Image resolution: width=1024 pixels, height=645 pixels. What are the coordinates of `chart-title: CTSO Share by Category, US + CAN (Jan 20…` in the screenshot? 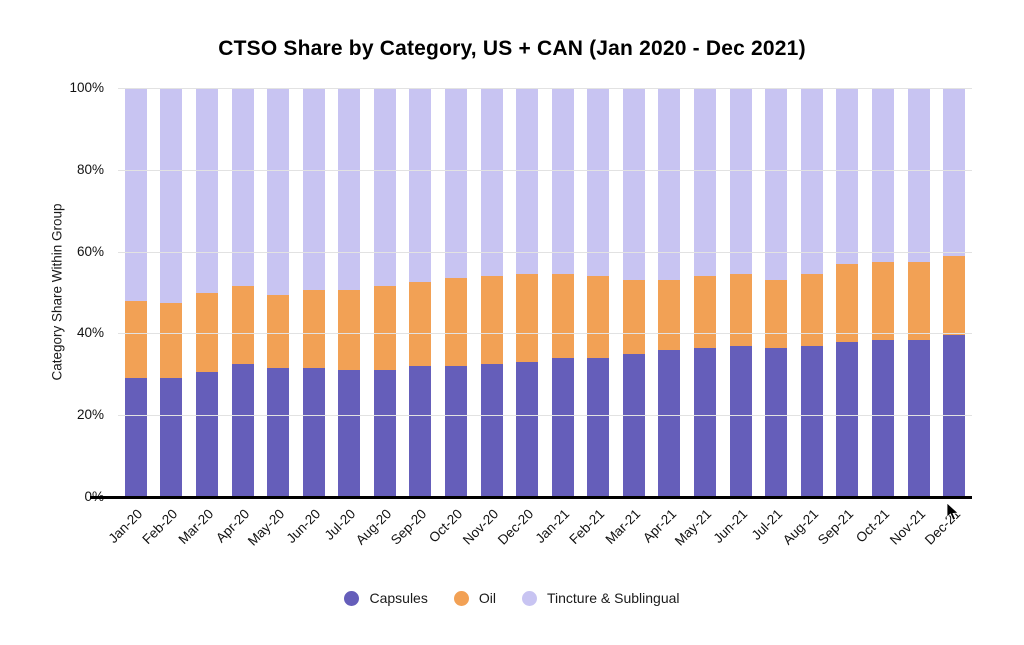 It's located at (512, 48).